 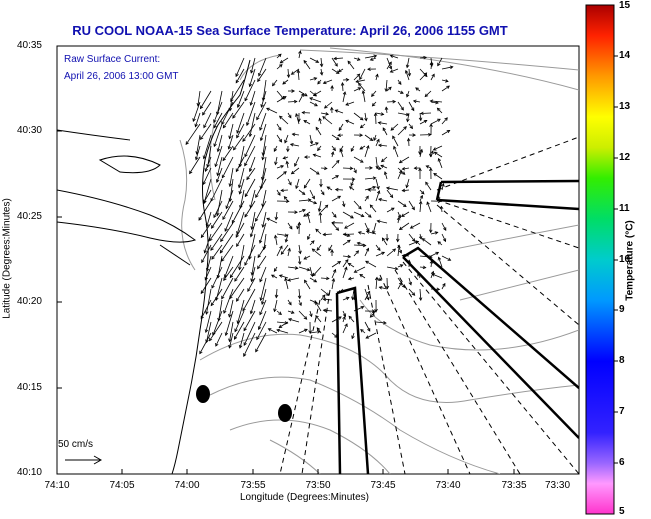 I want to click on colorbar-tick-label: 13, so click(x=625, y=106).